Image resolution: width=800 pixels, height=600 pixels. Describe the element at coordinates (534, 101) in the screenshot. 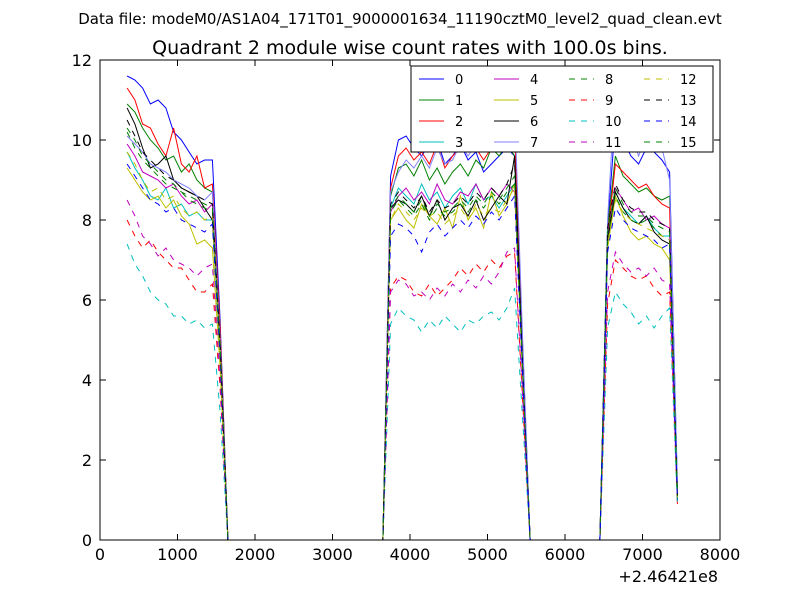

I see `legend-label-5: 5` at that location.